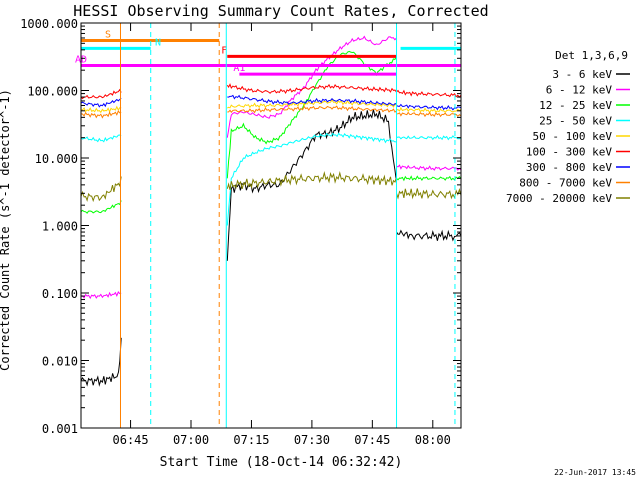  Describe the element at coordinates (559, 198) in the screenshot. I see `legend-label-8: 7000 - 20000 keV` at that location.